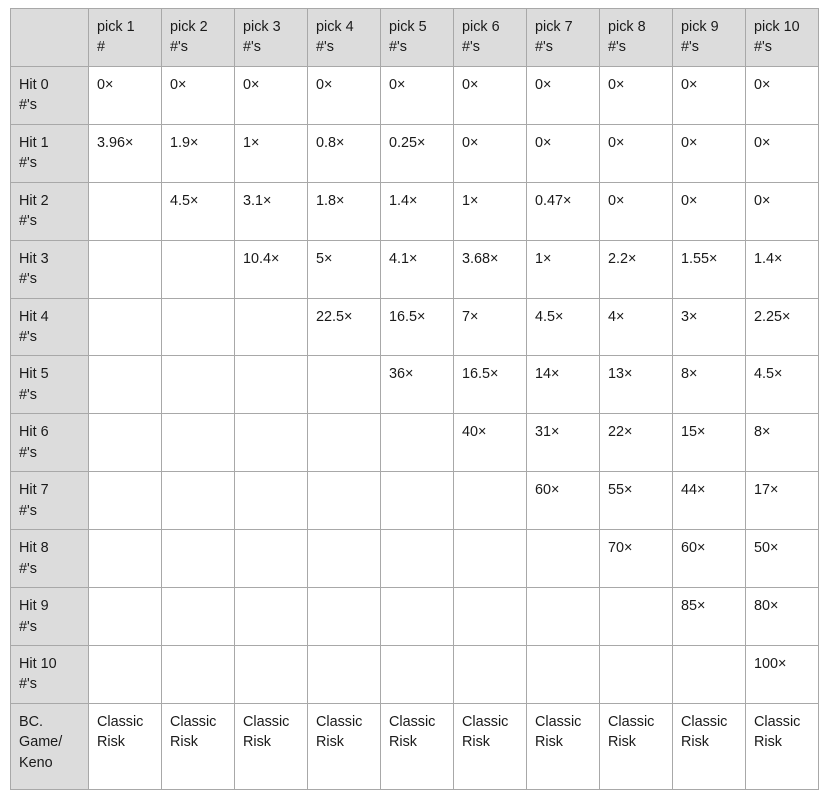  What do you see at coordinates (408, 37) in the screenshot?
I see `column-header-label: pick 5 #'s` at bounding box center [408, 37].